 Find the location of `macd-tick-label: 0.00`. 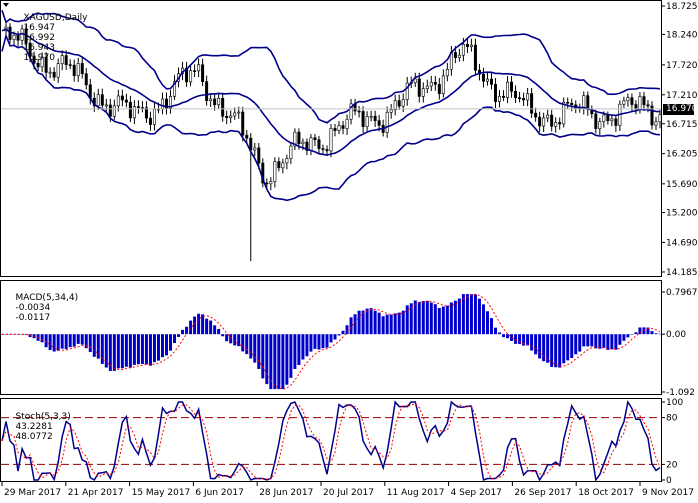

macd-tick-label: 0.00 is located at coordinates (676, 335).